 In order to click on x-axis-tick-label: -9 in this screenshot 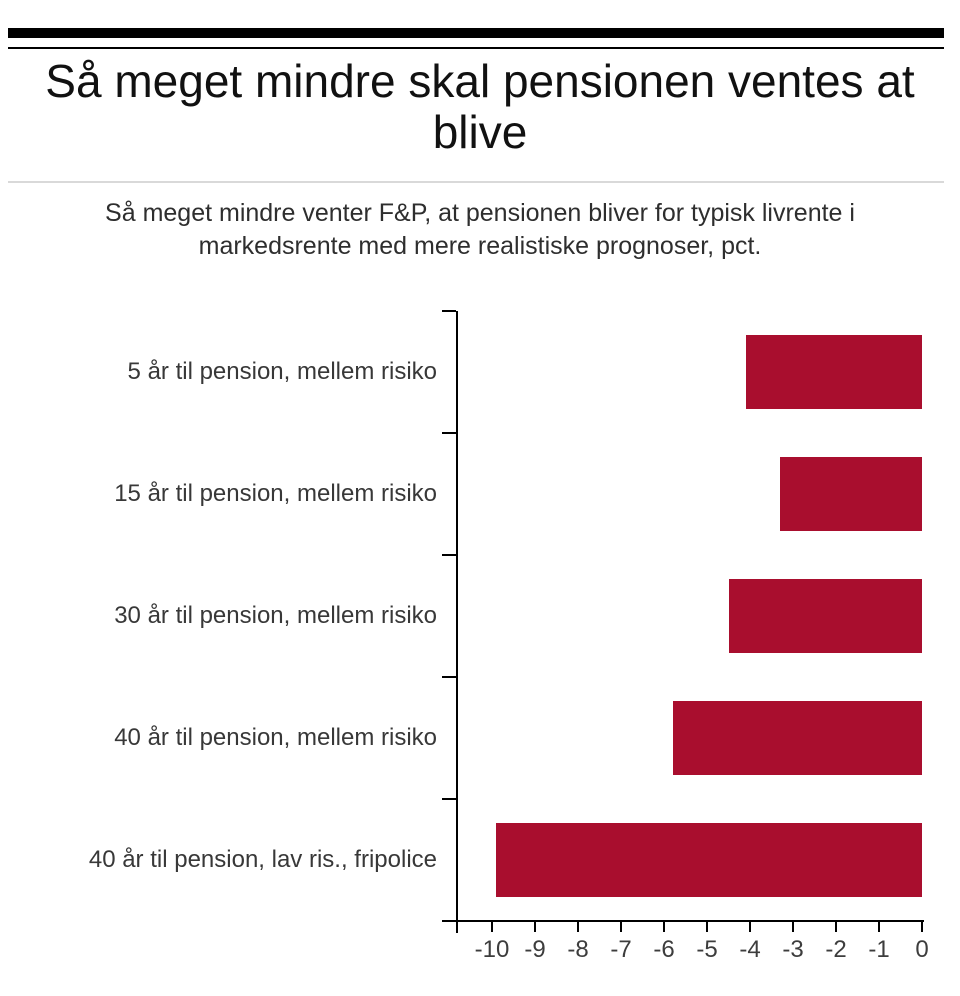, I will do `click(535, 949)`.